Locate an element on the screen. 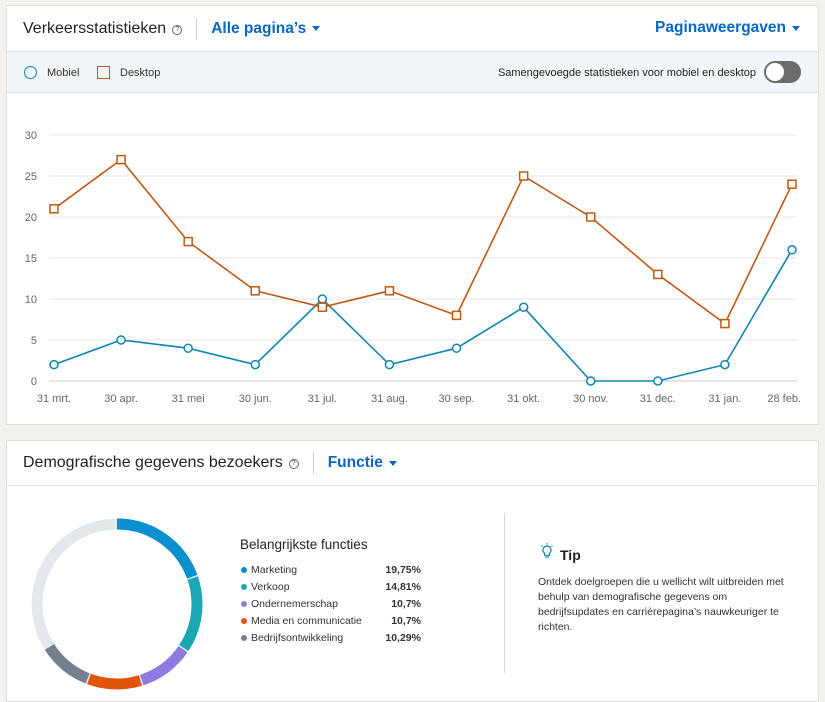  function-name: Media en communicatie is located at coordinates (306, 621).